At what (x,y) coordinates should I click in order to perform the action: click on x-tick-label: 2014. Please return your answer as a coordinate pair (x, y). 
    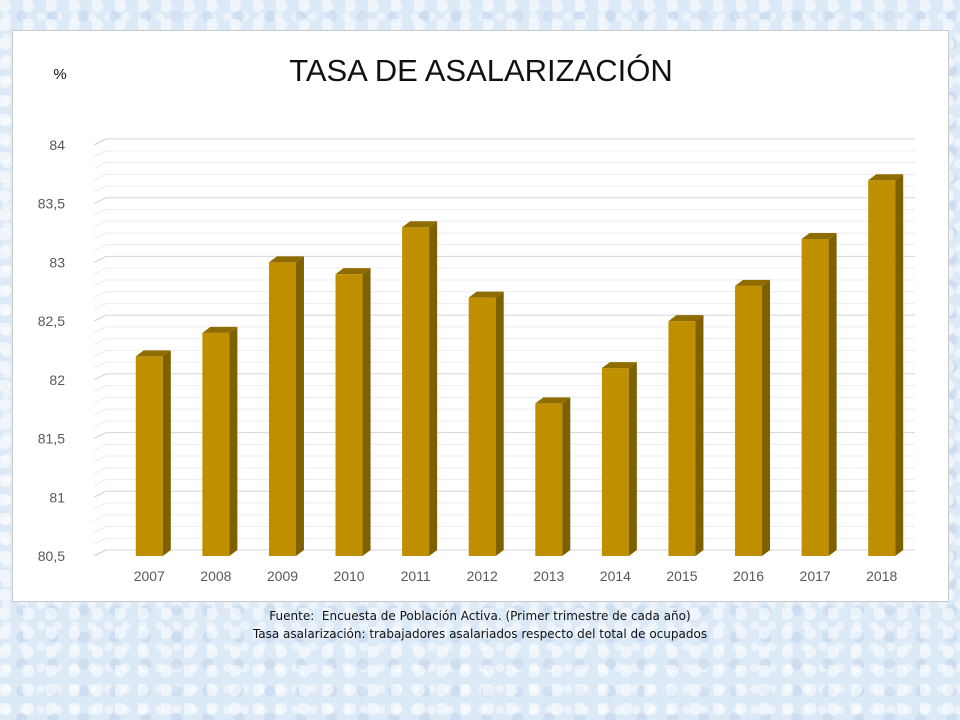
    Looking at the image, I should click on (615, 576).